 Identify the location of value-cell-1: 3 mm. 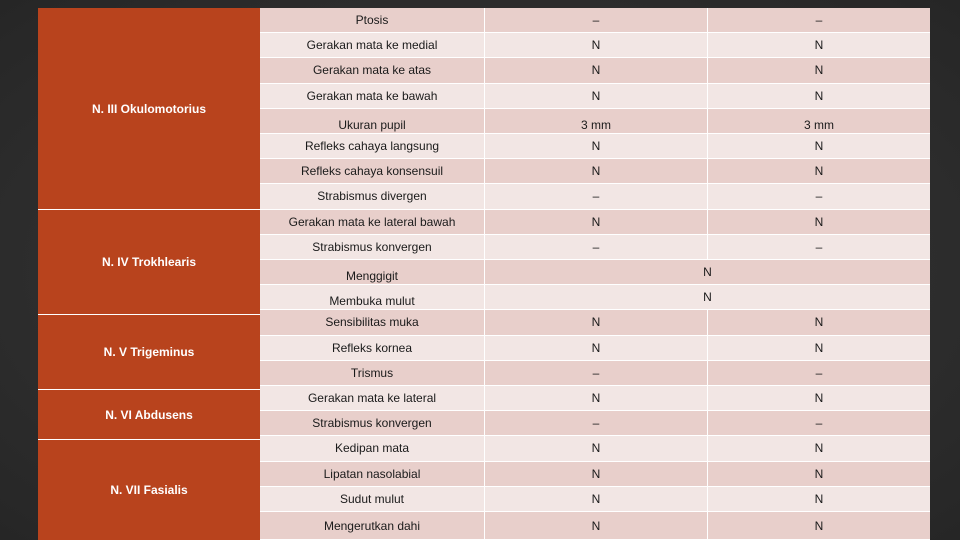
(595, 120).